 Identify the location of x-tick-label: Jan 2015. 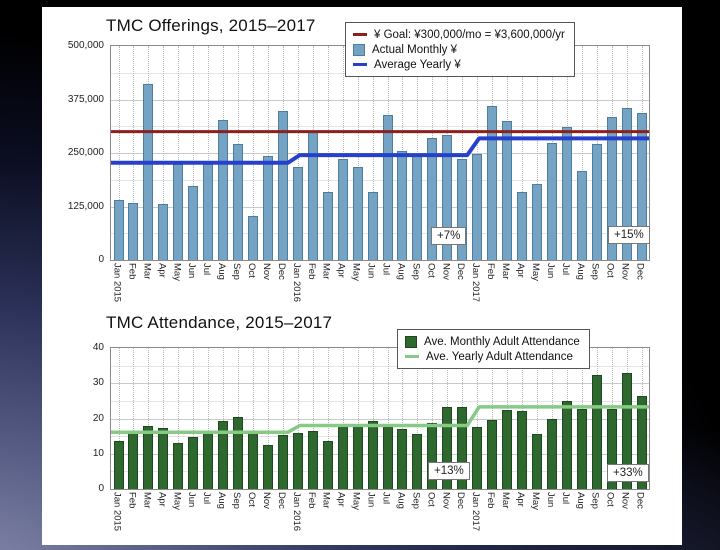
(117, 283).